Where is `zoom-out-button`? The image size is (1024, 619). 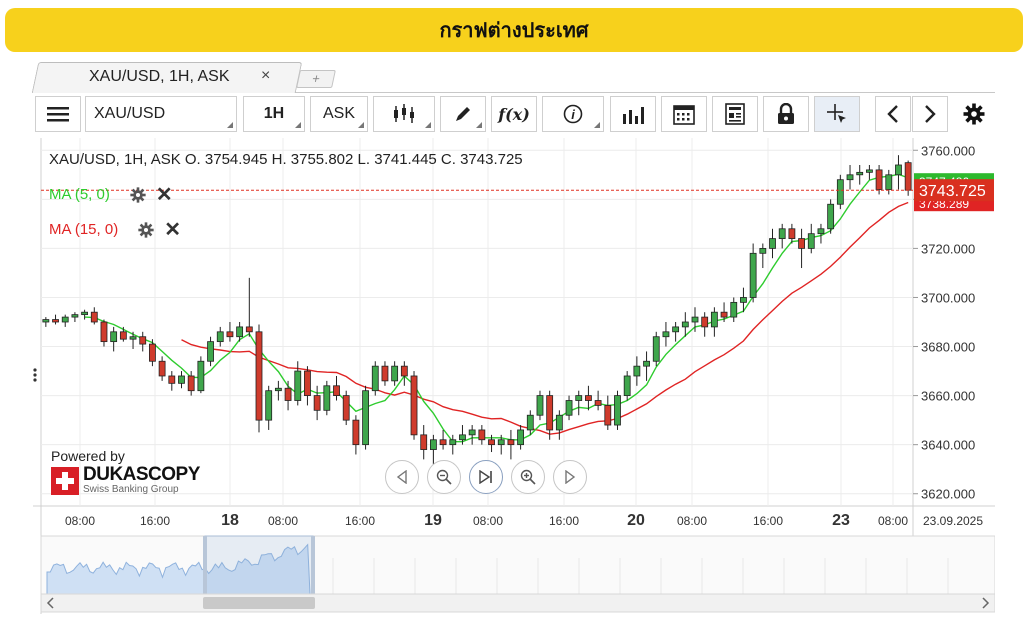 zoom-out-button is located at coordinates (444, 477).